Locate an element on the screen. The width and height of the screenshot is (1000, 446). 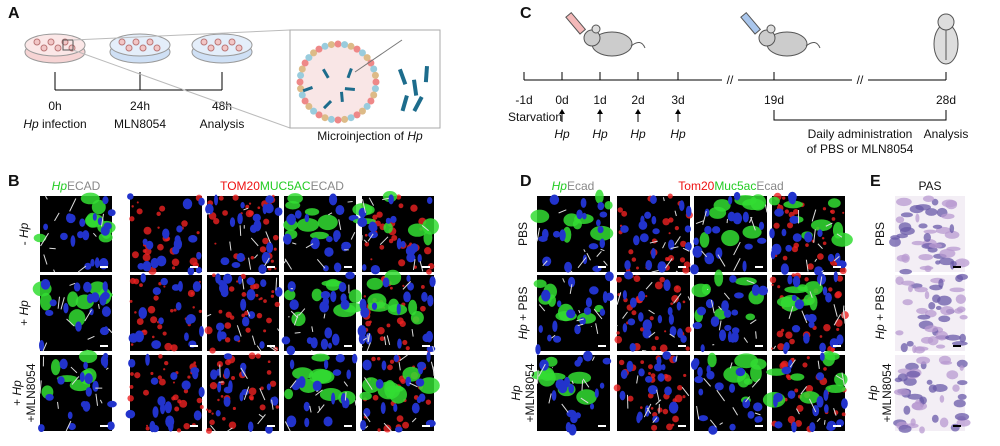
zoom-line is located at coordinates (181, 89).